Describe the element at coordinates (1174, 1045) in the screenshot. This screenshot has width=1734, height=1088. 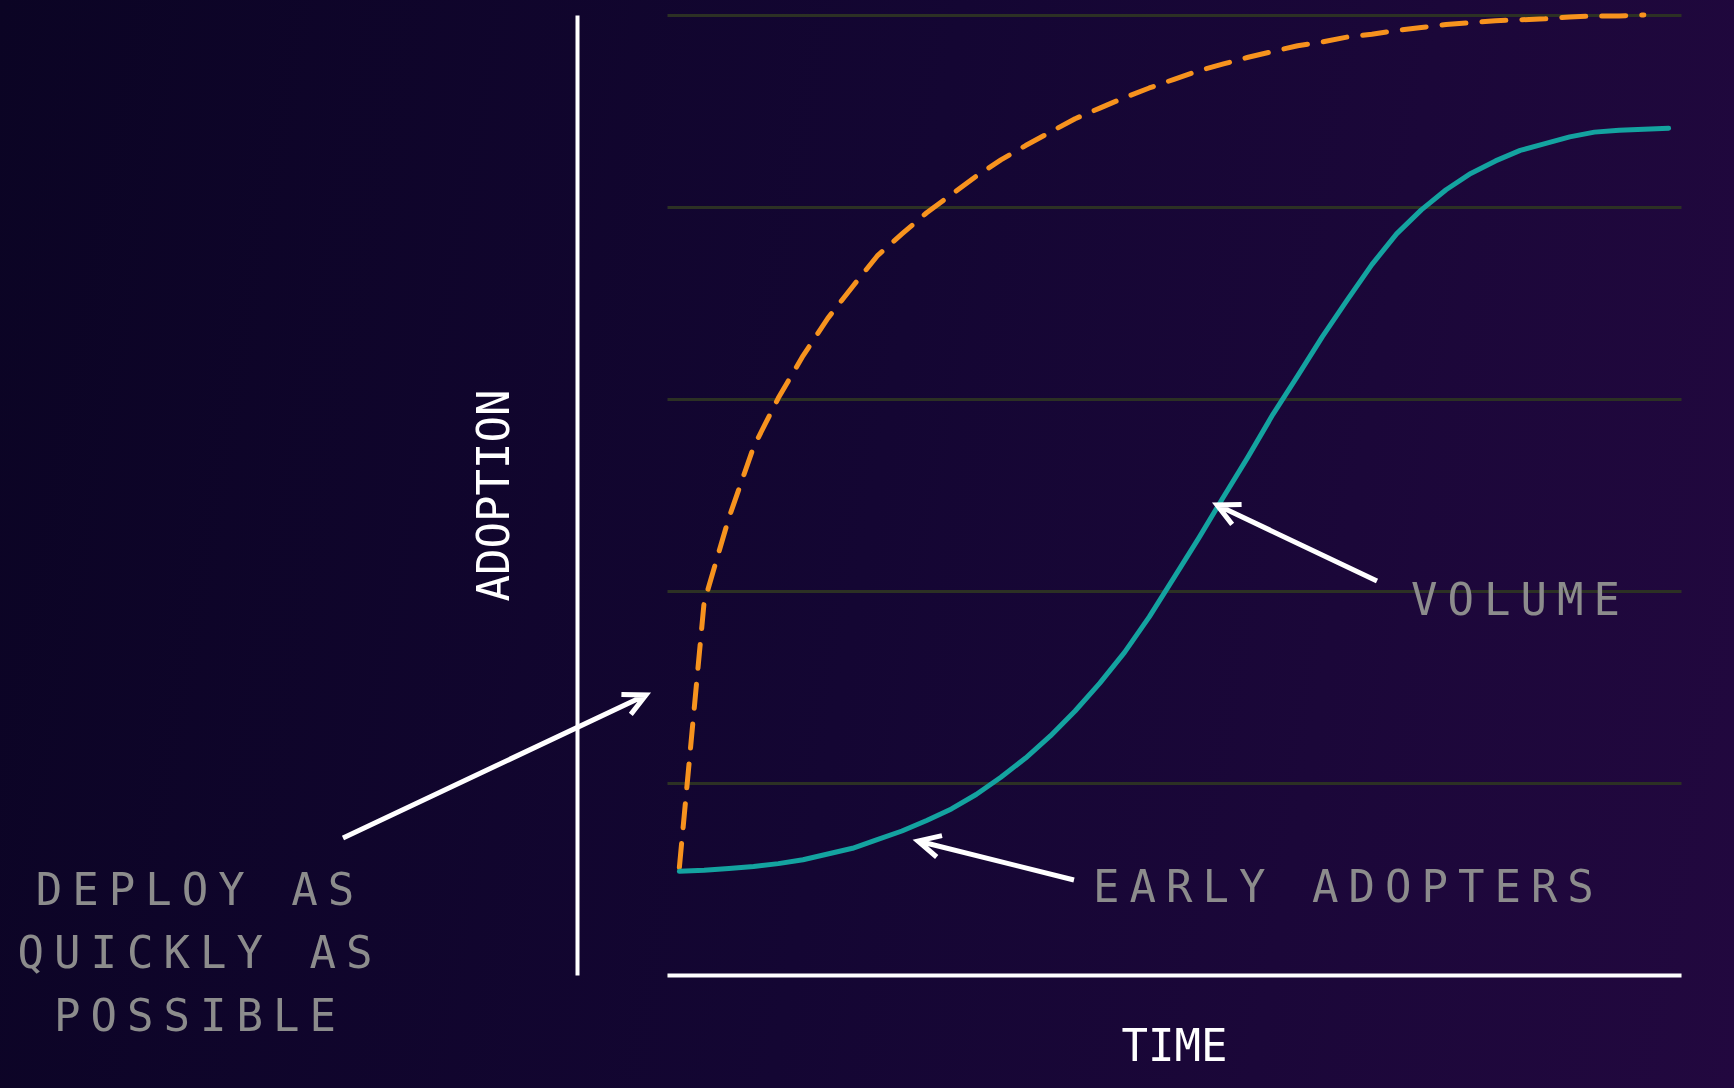
I see `x-axis-title: TIME` at that location.